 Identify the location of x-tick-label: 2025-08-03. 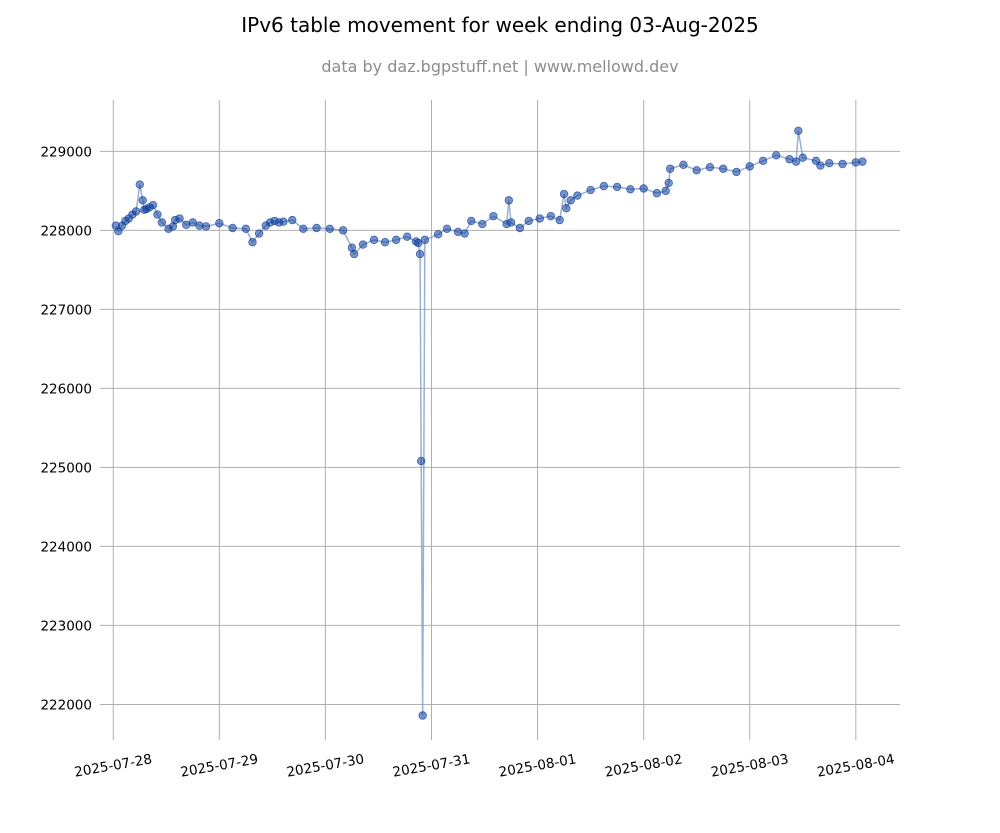
(750, 765).